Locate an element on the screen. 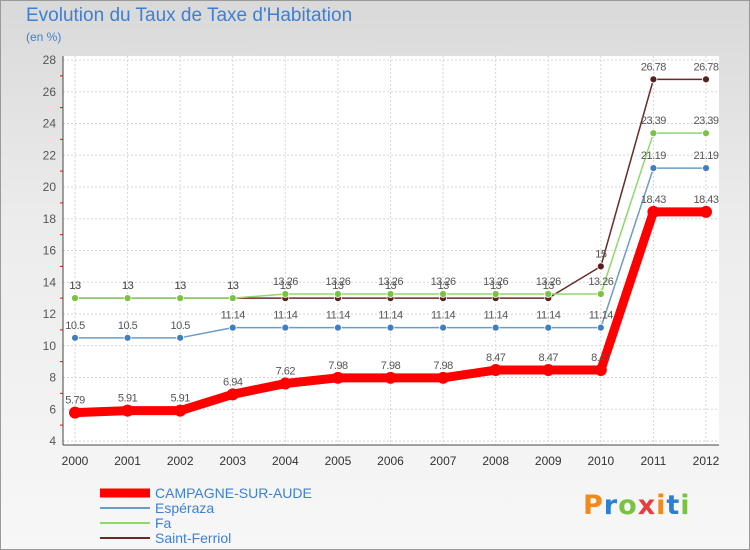 Image resolution: width=750 pixels, height=550 pixels. y-tick-label: 24 is located at coordinates (50, 124).